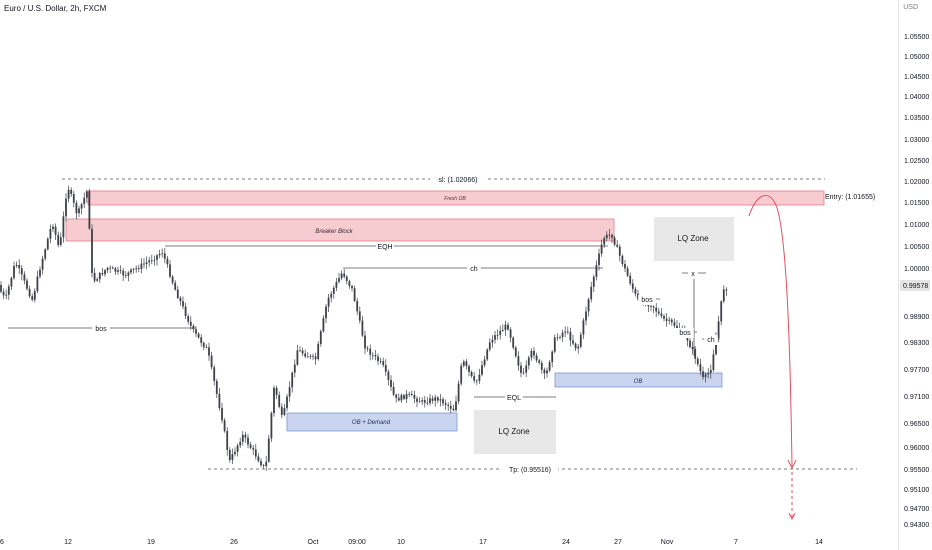 The width and height of the screenshot is (932, 550). What do you see at coordinates (372, 422) in the screenshot?
I see `ob-demand-zone` at bounding box center [372, 422].